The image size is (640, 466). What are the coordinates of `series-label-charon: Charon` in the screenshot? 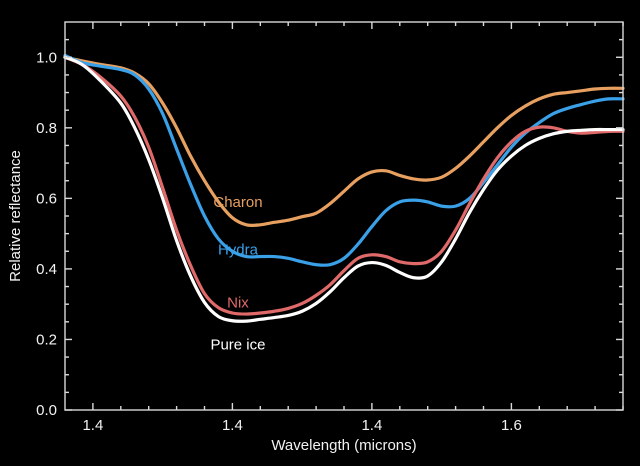 It's located at (237, 202).